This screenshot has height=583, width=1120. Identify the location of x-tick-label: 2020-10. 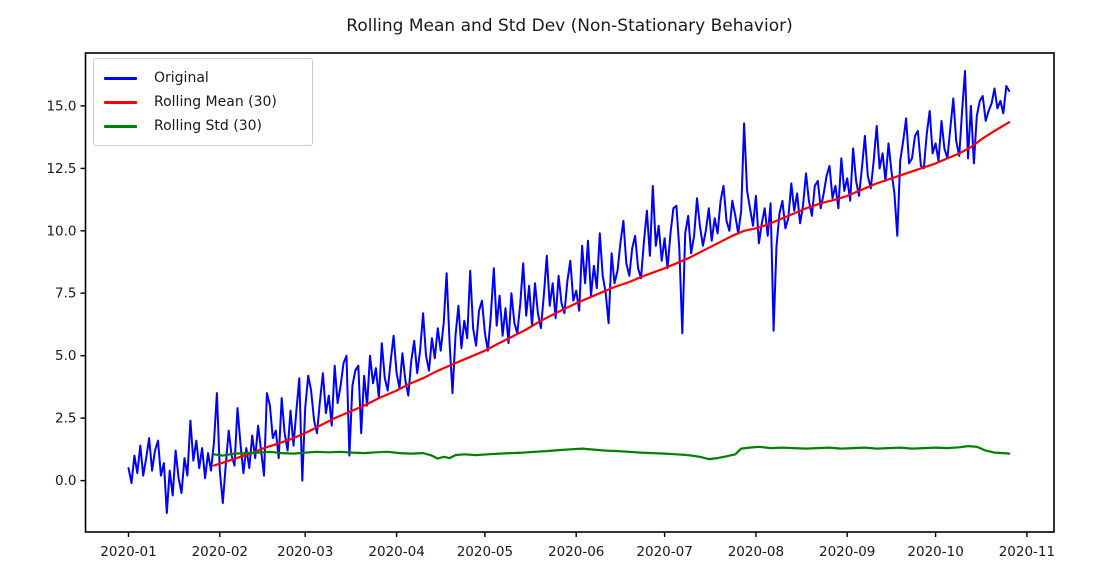
(935, 552).